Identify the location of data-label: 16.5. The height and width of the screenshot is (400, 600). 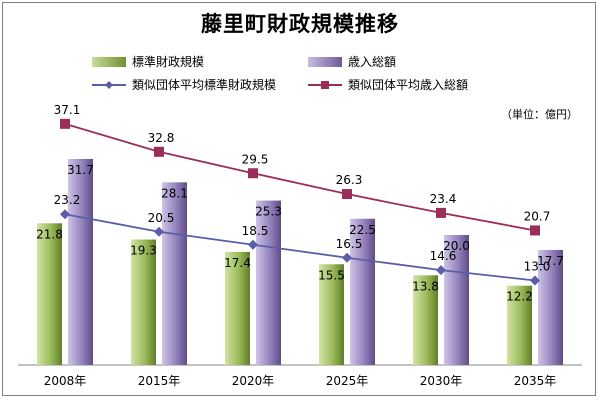
(349, 244).